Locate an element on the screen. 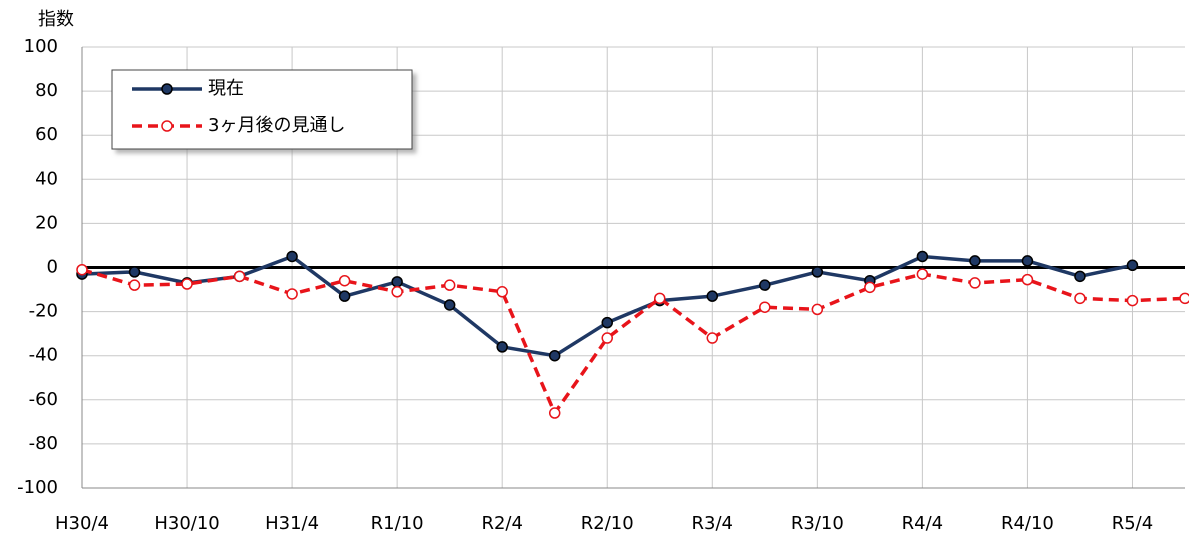 The height and width of the screenshot is (544, 1189). x-tick-label: H30/10 is located at coordinates (186, 523).